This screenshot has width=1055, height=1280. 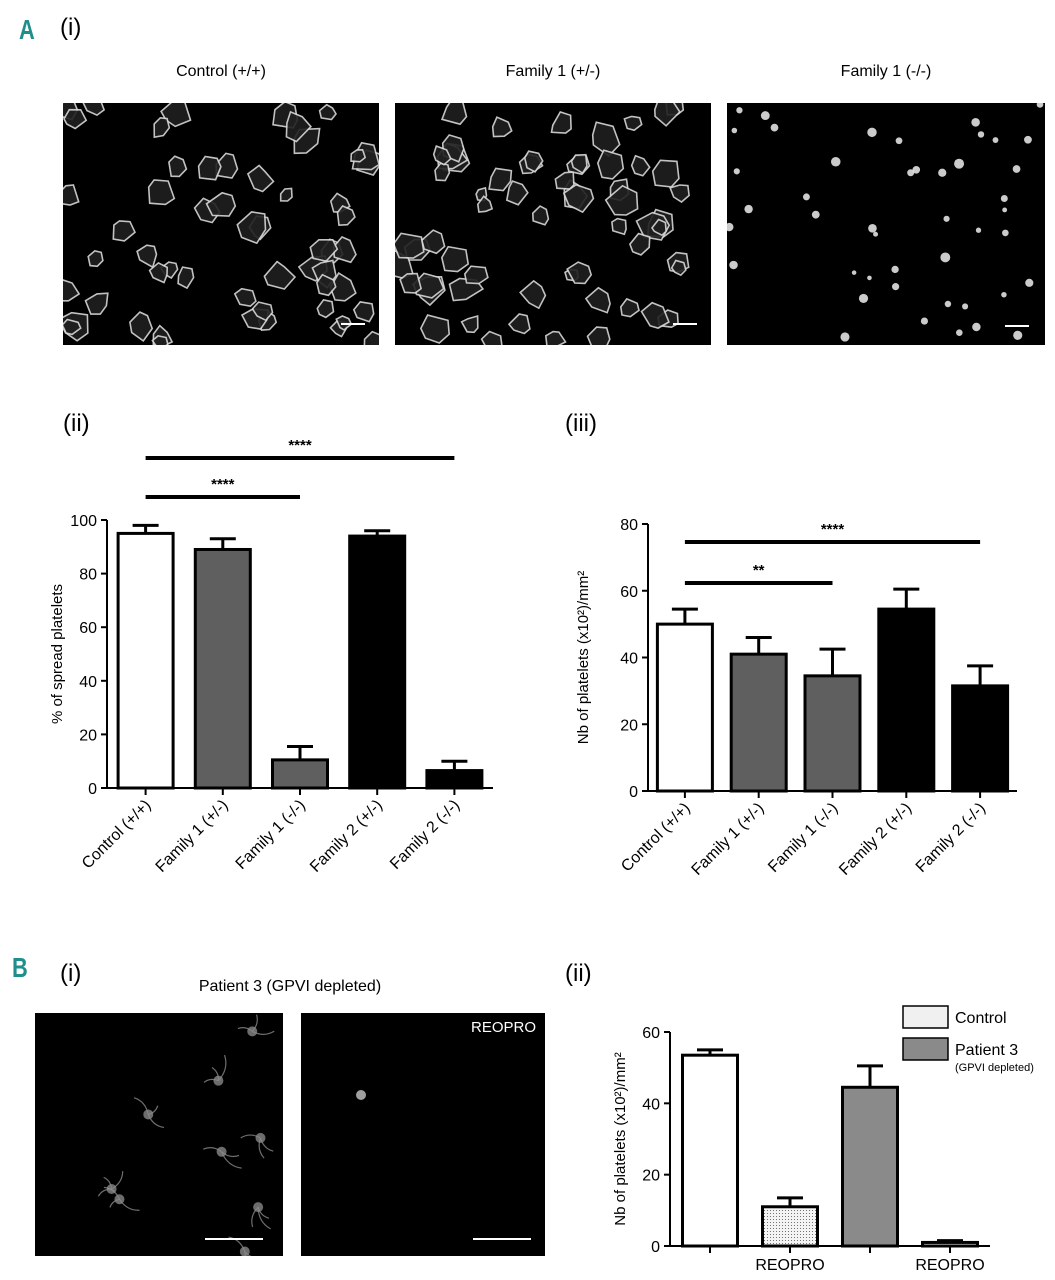 I want to click on micrograph-patient3, so click(x=159, y=1134).